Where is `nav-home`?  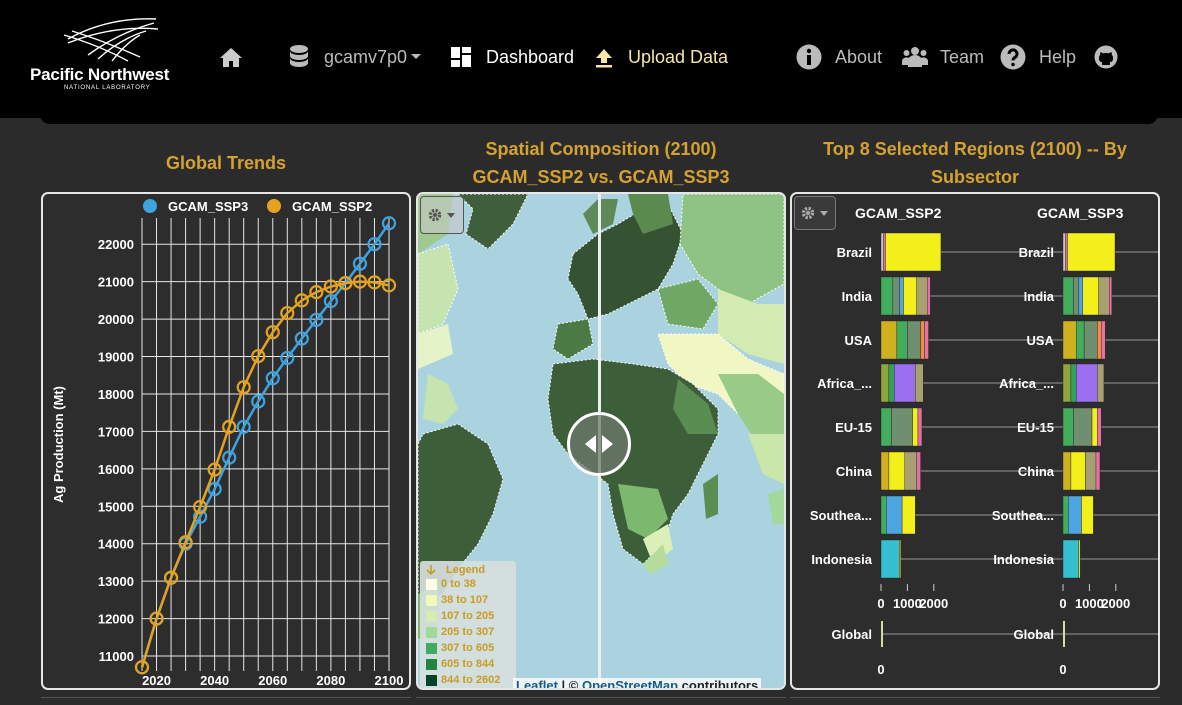
nav-home is located at coordinates (231, 57).